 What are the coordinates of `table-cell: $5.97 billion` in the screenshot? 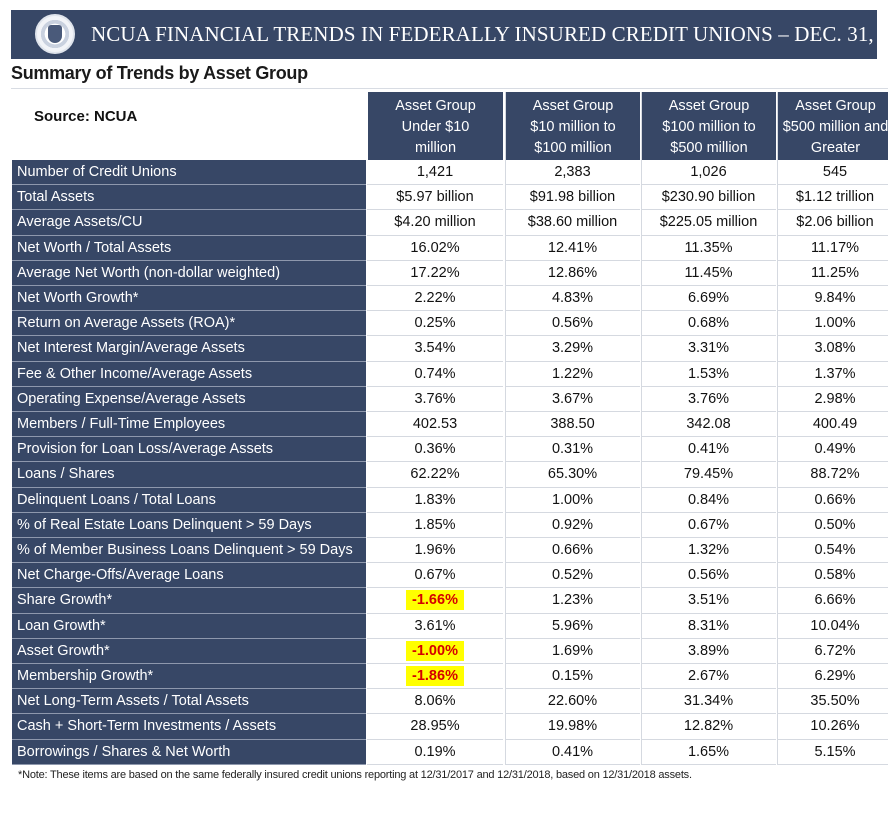 It's located at (435, 198).